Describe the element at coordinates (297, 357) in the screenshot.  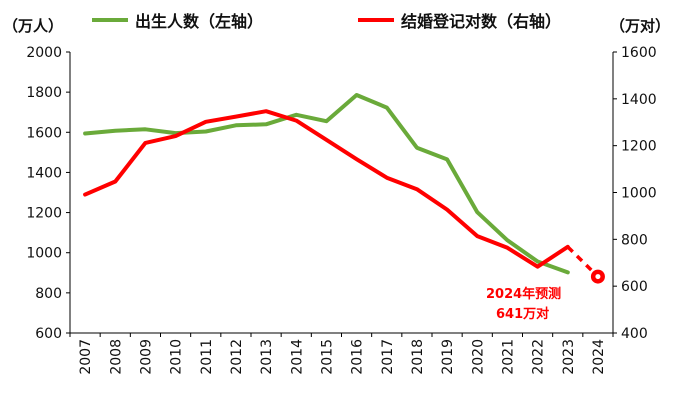
I see `x-tick-label: 2014` at that location.